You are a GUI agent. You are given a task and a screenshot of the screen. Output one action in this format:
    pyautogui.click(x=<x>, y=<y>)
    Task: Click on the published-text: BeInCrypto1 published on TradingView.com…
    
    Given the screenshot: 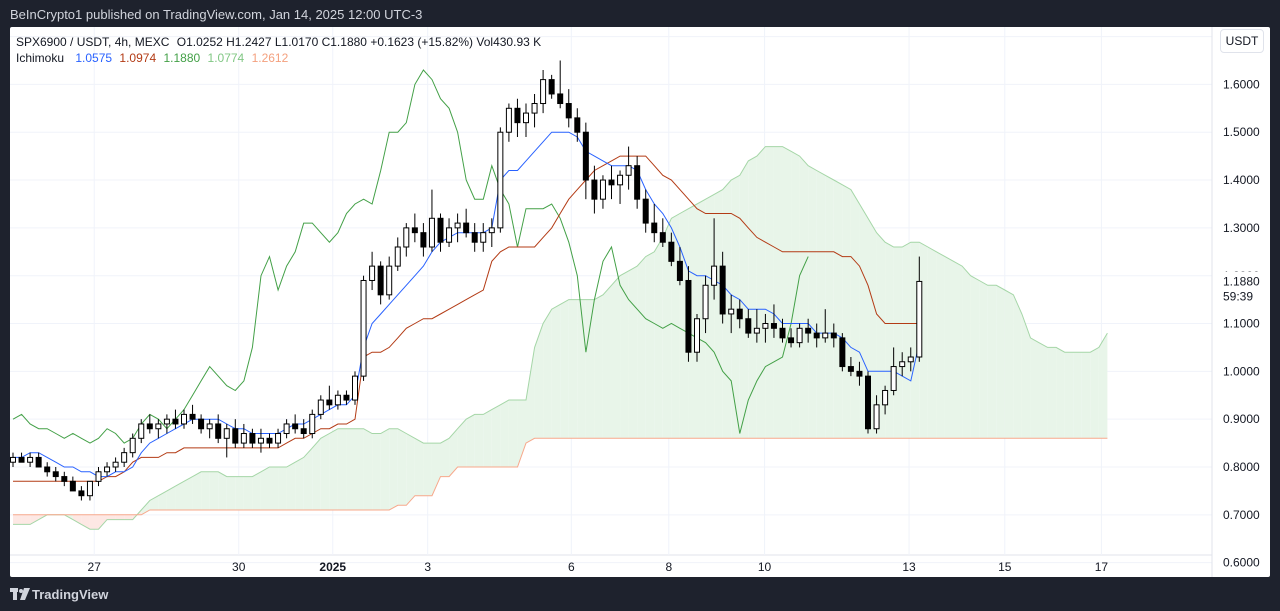 What is the action you would take?
    pyautogui.click(x=216, y=14)
    